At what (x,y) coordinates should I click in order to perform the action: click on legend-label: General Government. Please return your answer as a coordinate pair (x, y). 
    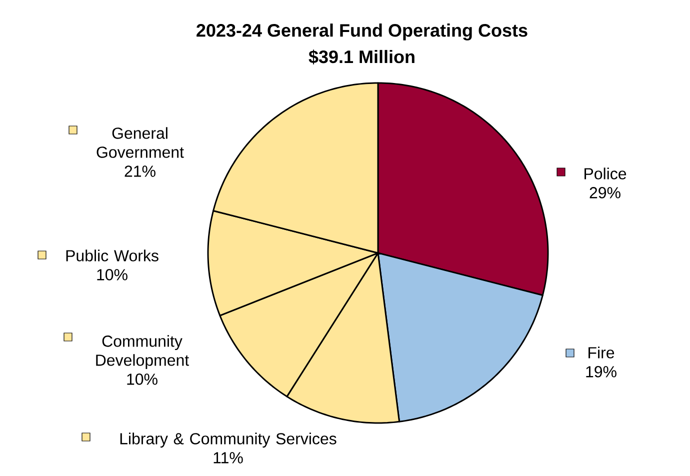
    Looking at the image, I should click on (140, 142).